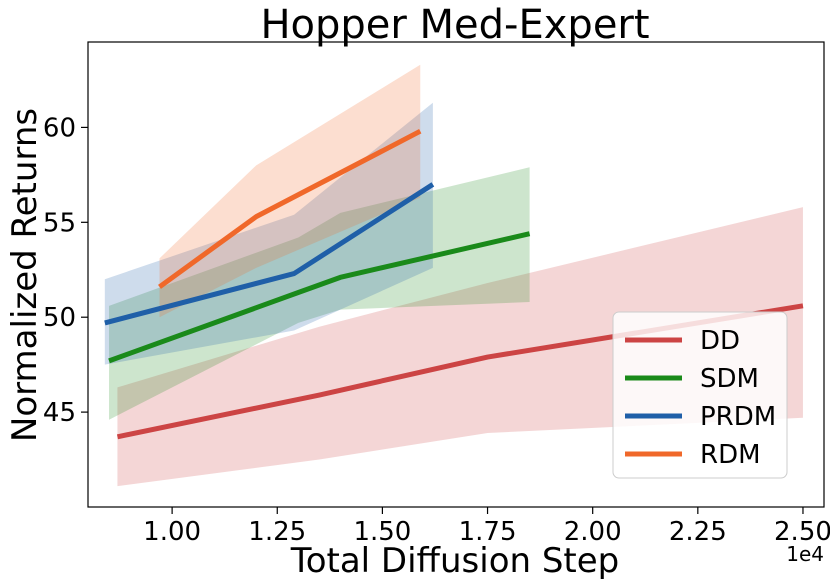 The height and width of the screenshot is (585, 830). I want to click on y-tick-label: 55, so click(59, 223).